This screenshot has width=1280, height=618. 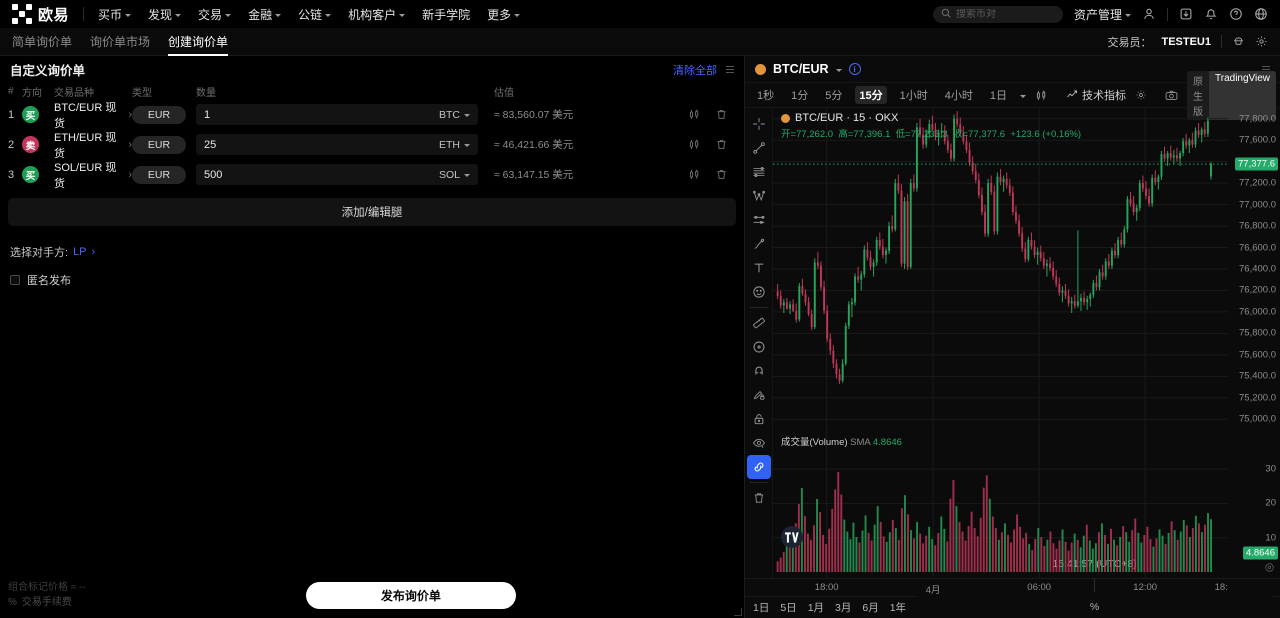 What do you see at coordinates (759, 443) in the screenshot?
I see `eye-icon` at bounding box center [759, 443].